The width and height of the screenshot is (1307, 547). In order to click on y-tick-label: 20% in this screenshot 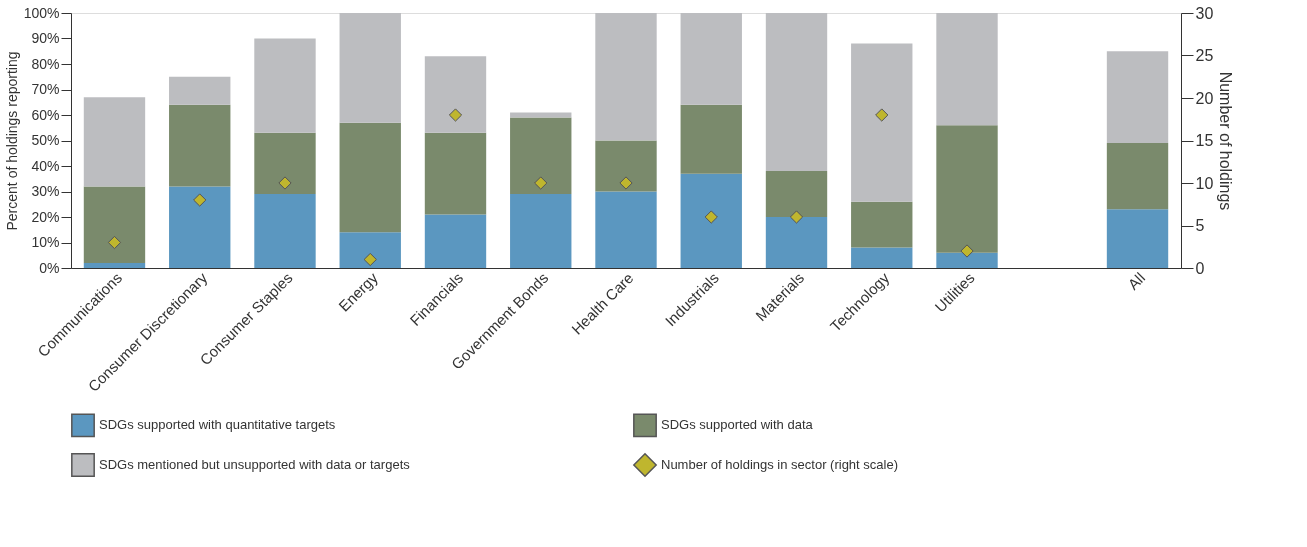, I will do `click(45, 216)`.